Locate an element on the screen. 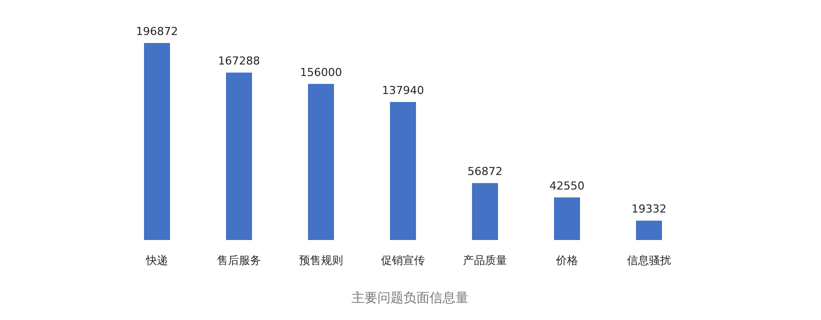 This screenshot has width=821, height=320. data-label: 56872 is located at coordinates (485, 171).